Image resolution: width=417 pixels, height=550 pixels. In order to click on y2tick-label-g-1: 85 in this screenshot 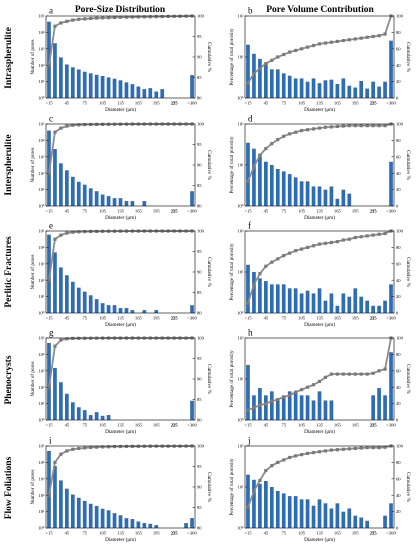, I will do `click(199, 399)`.